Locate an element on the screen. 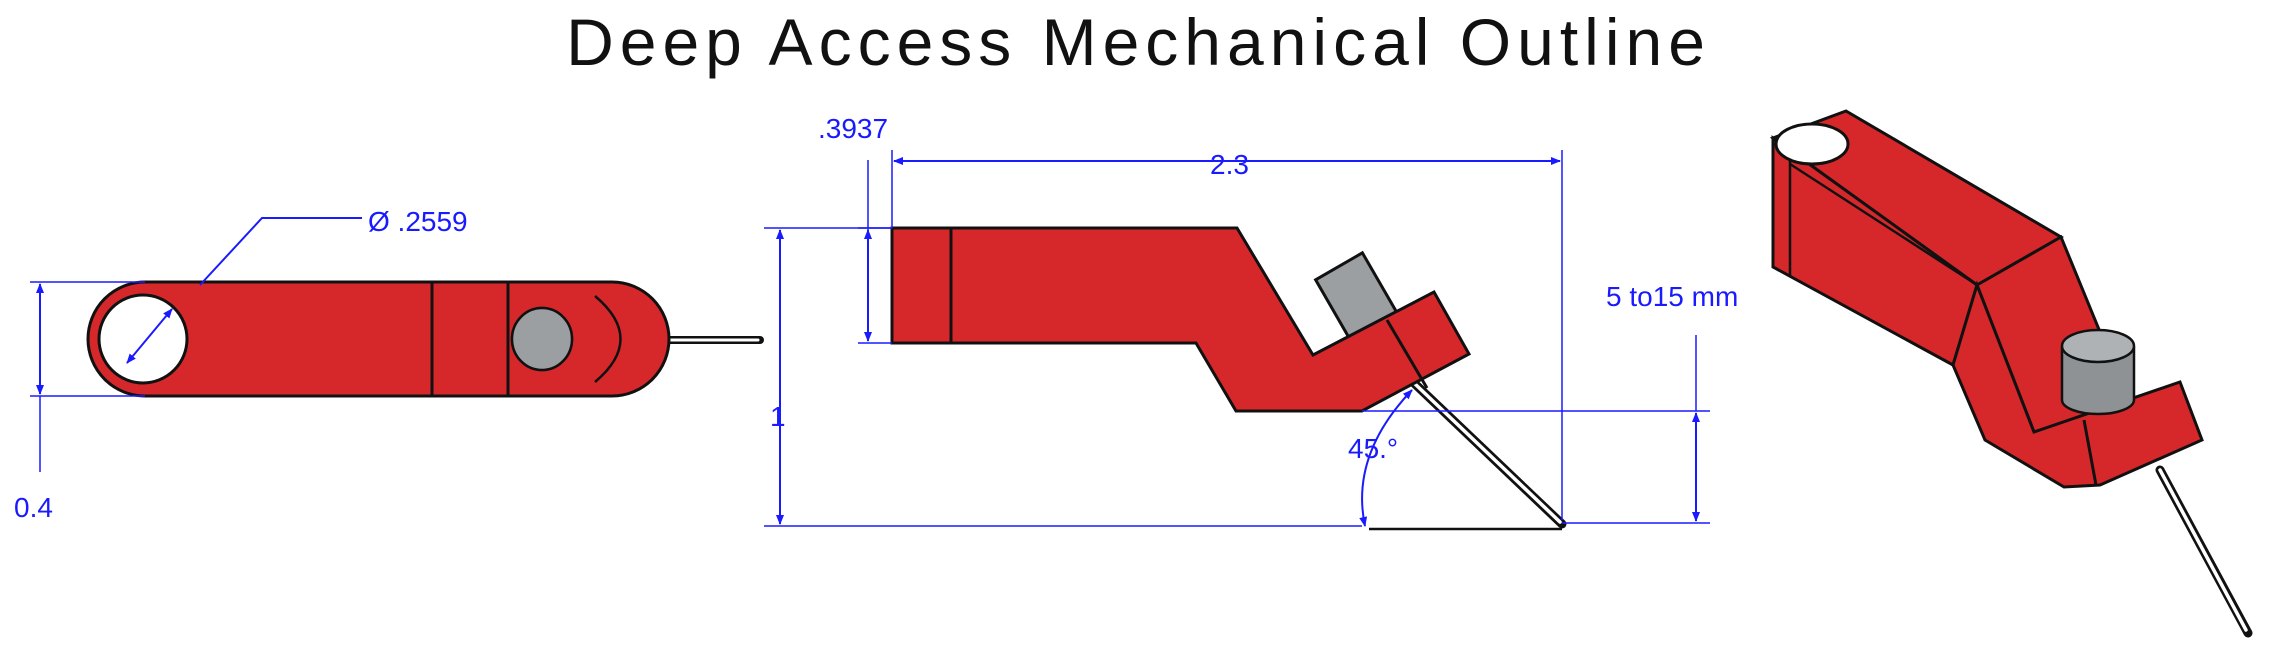 The image size is (2277, 656). angle-arc is located at coordinates (1386, 458).